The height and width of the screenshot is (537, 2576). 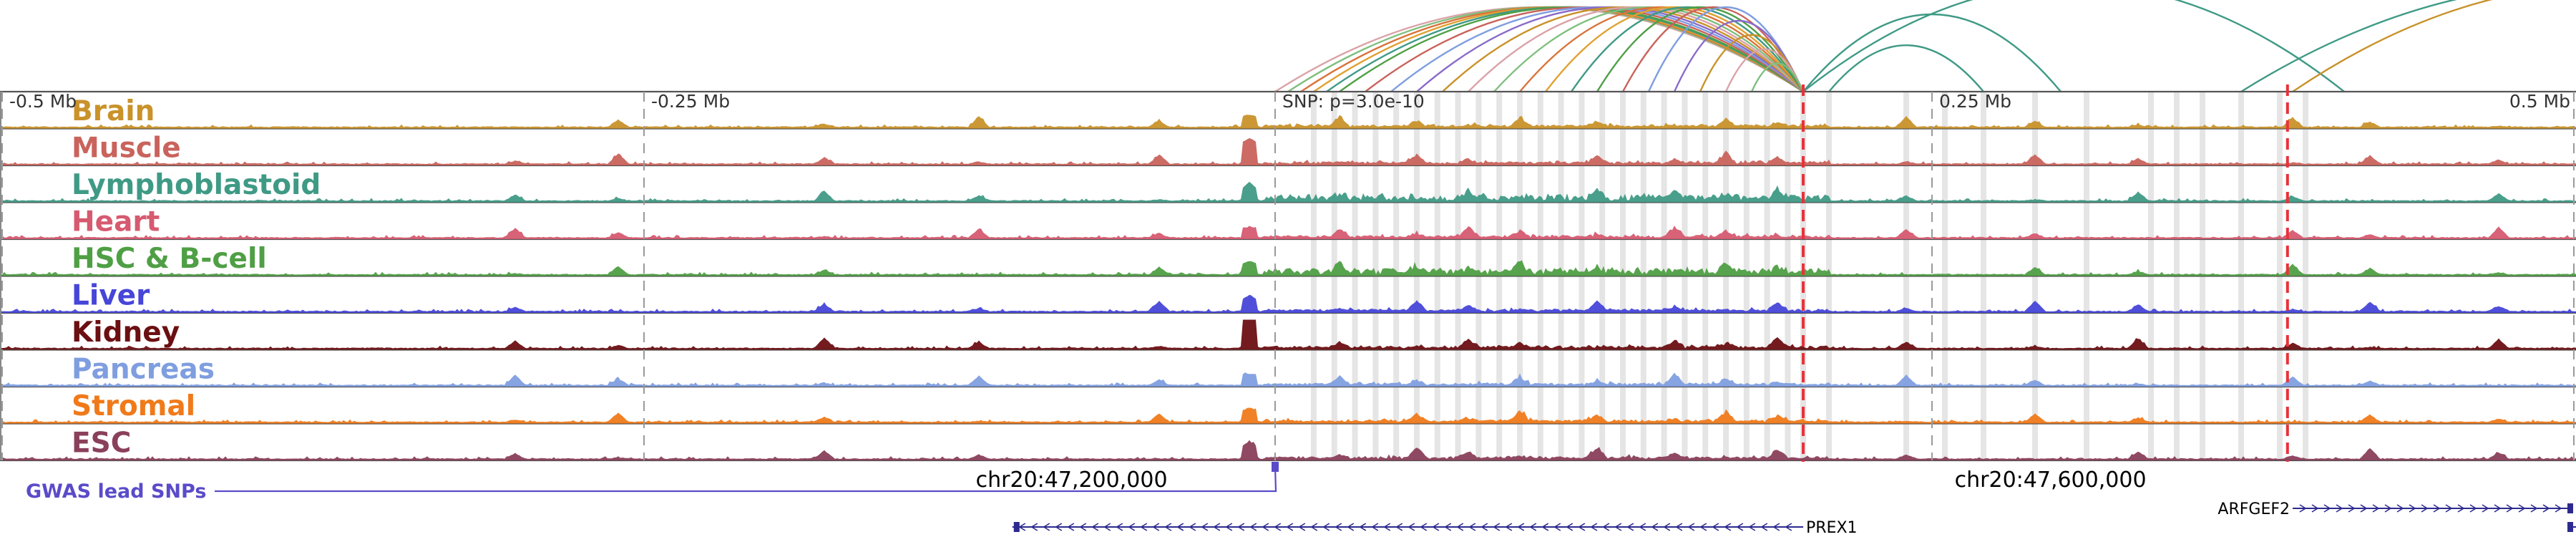 I want to click on track-liver: Liver, so click(x=1288, y=297).